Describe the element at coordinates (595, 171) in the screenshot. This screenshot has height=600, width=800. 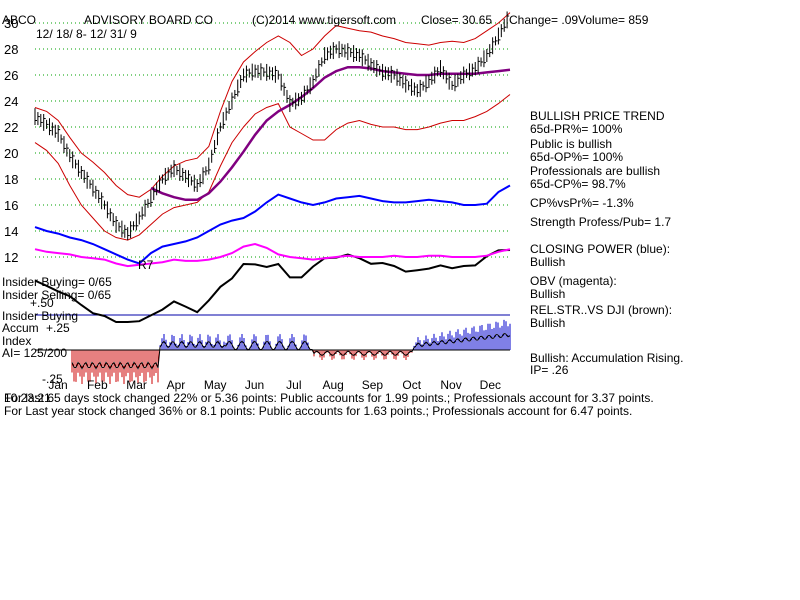
I see `pros-status: Professionals are bullish` at that location.